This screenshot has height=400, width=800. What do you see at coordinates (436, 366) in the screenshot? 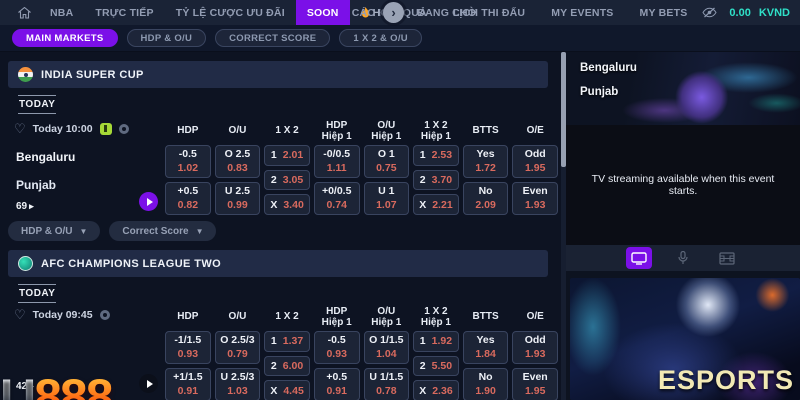
I see `odds-cell: 2 5.50` at bounding box center [436, 366].